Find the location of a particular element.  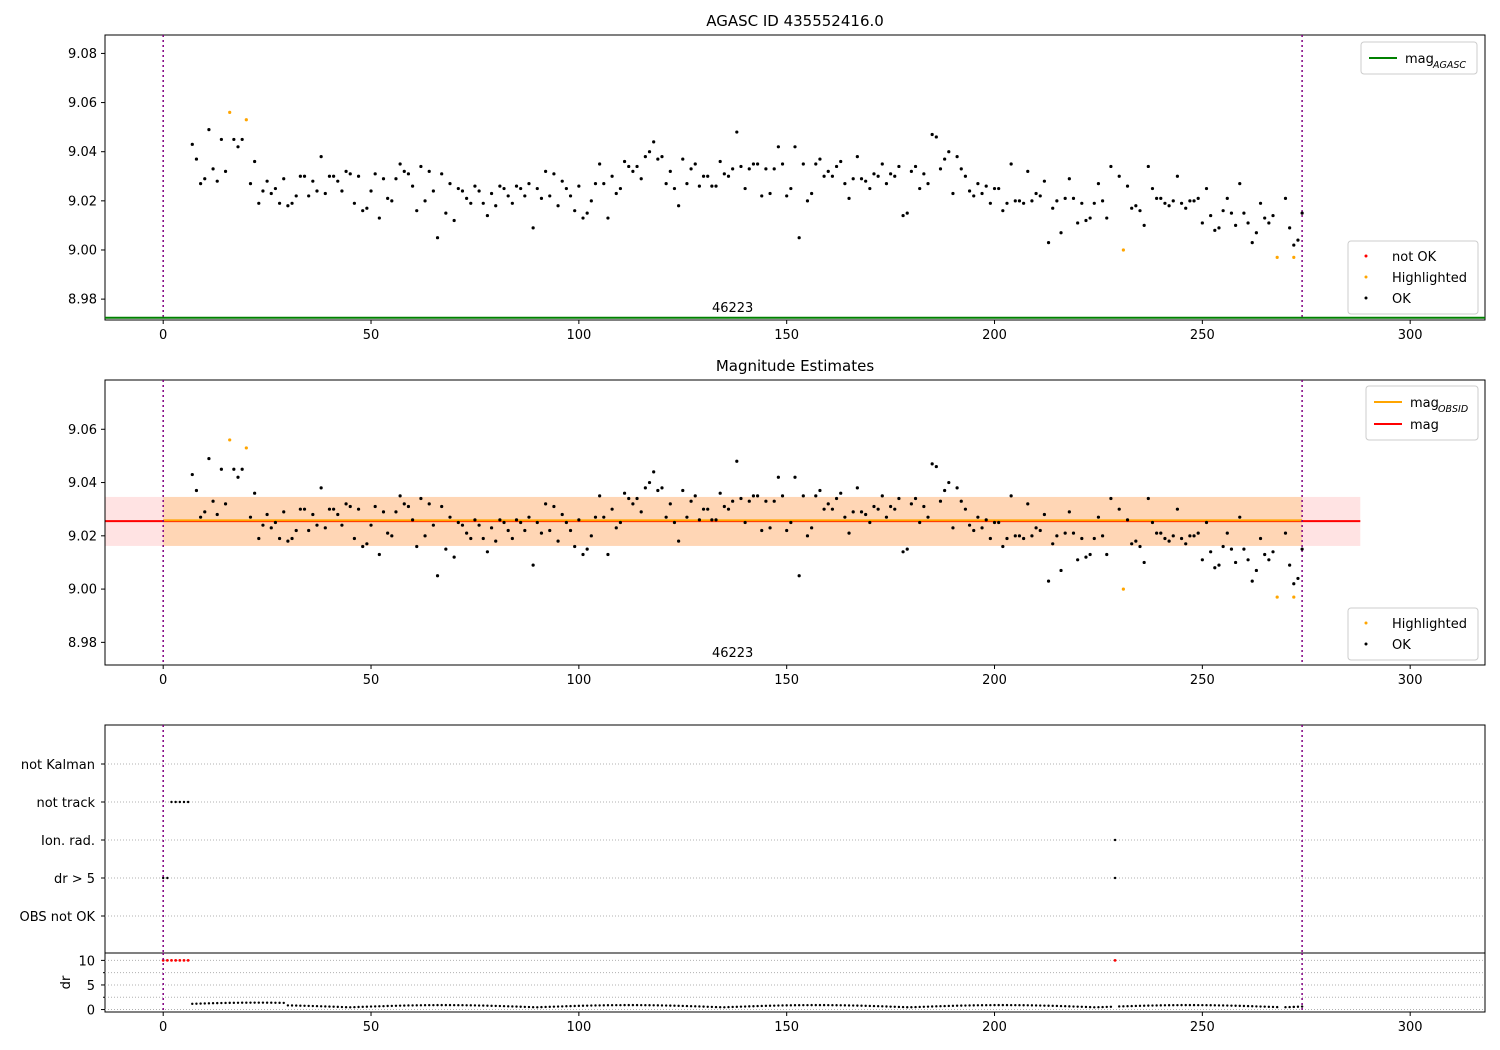

legend-line-subscript: AGASC is located at coordinates (1449, 65).